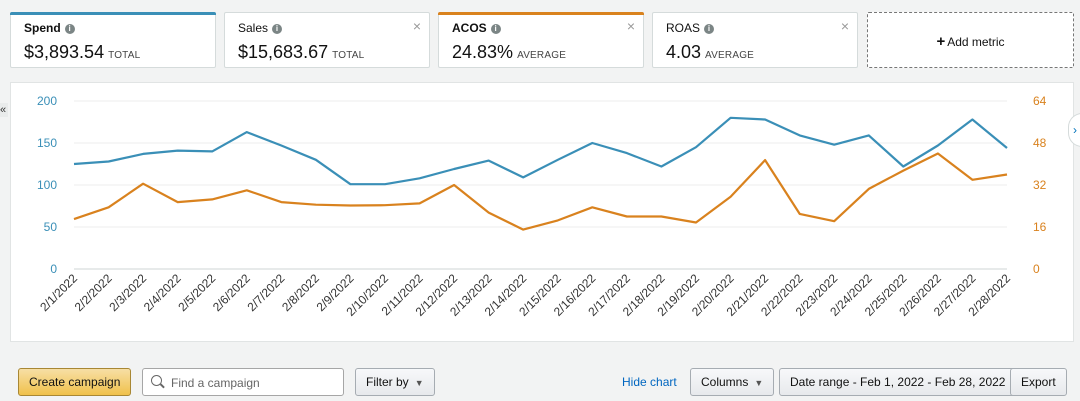  Describe the element at coordinates (755, 40) in the screenshot. I see `metric-card-roas: ROAS i × 4.03 AVERAGE` at that location.